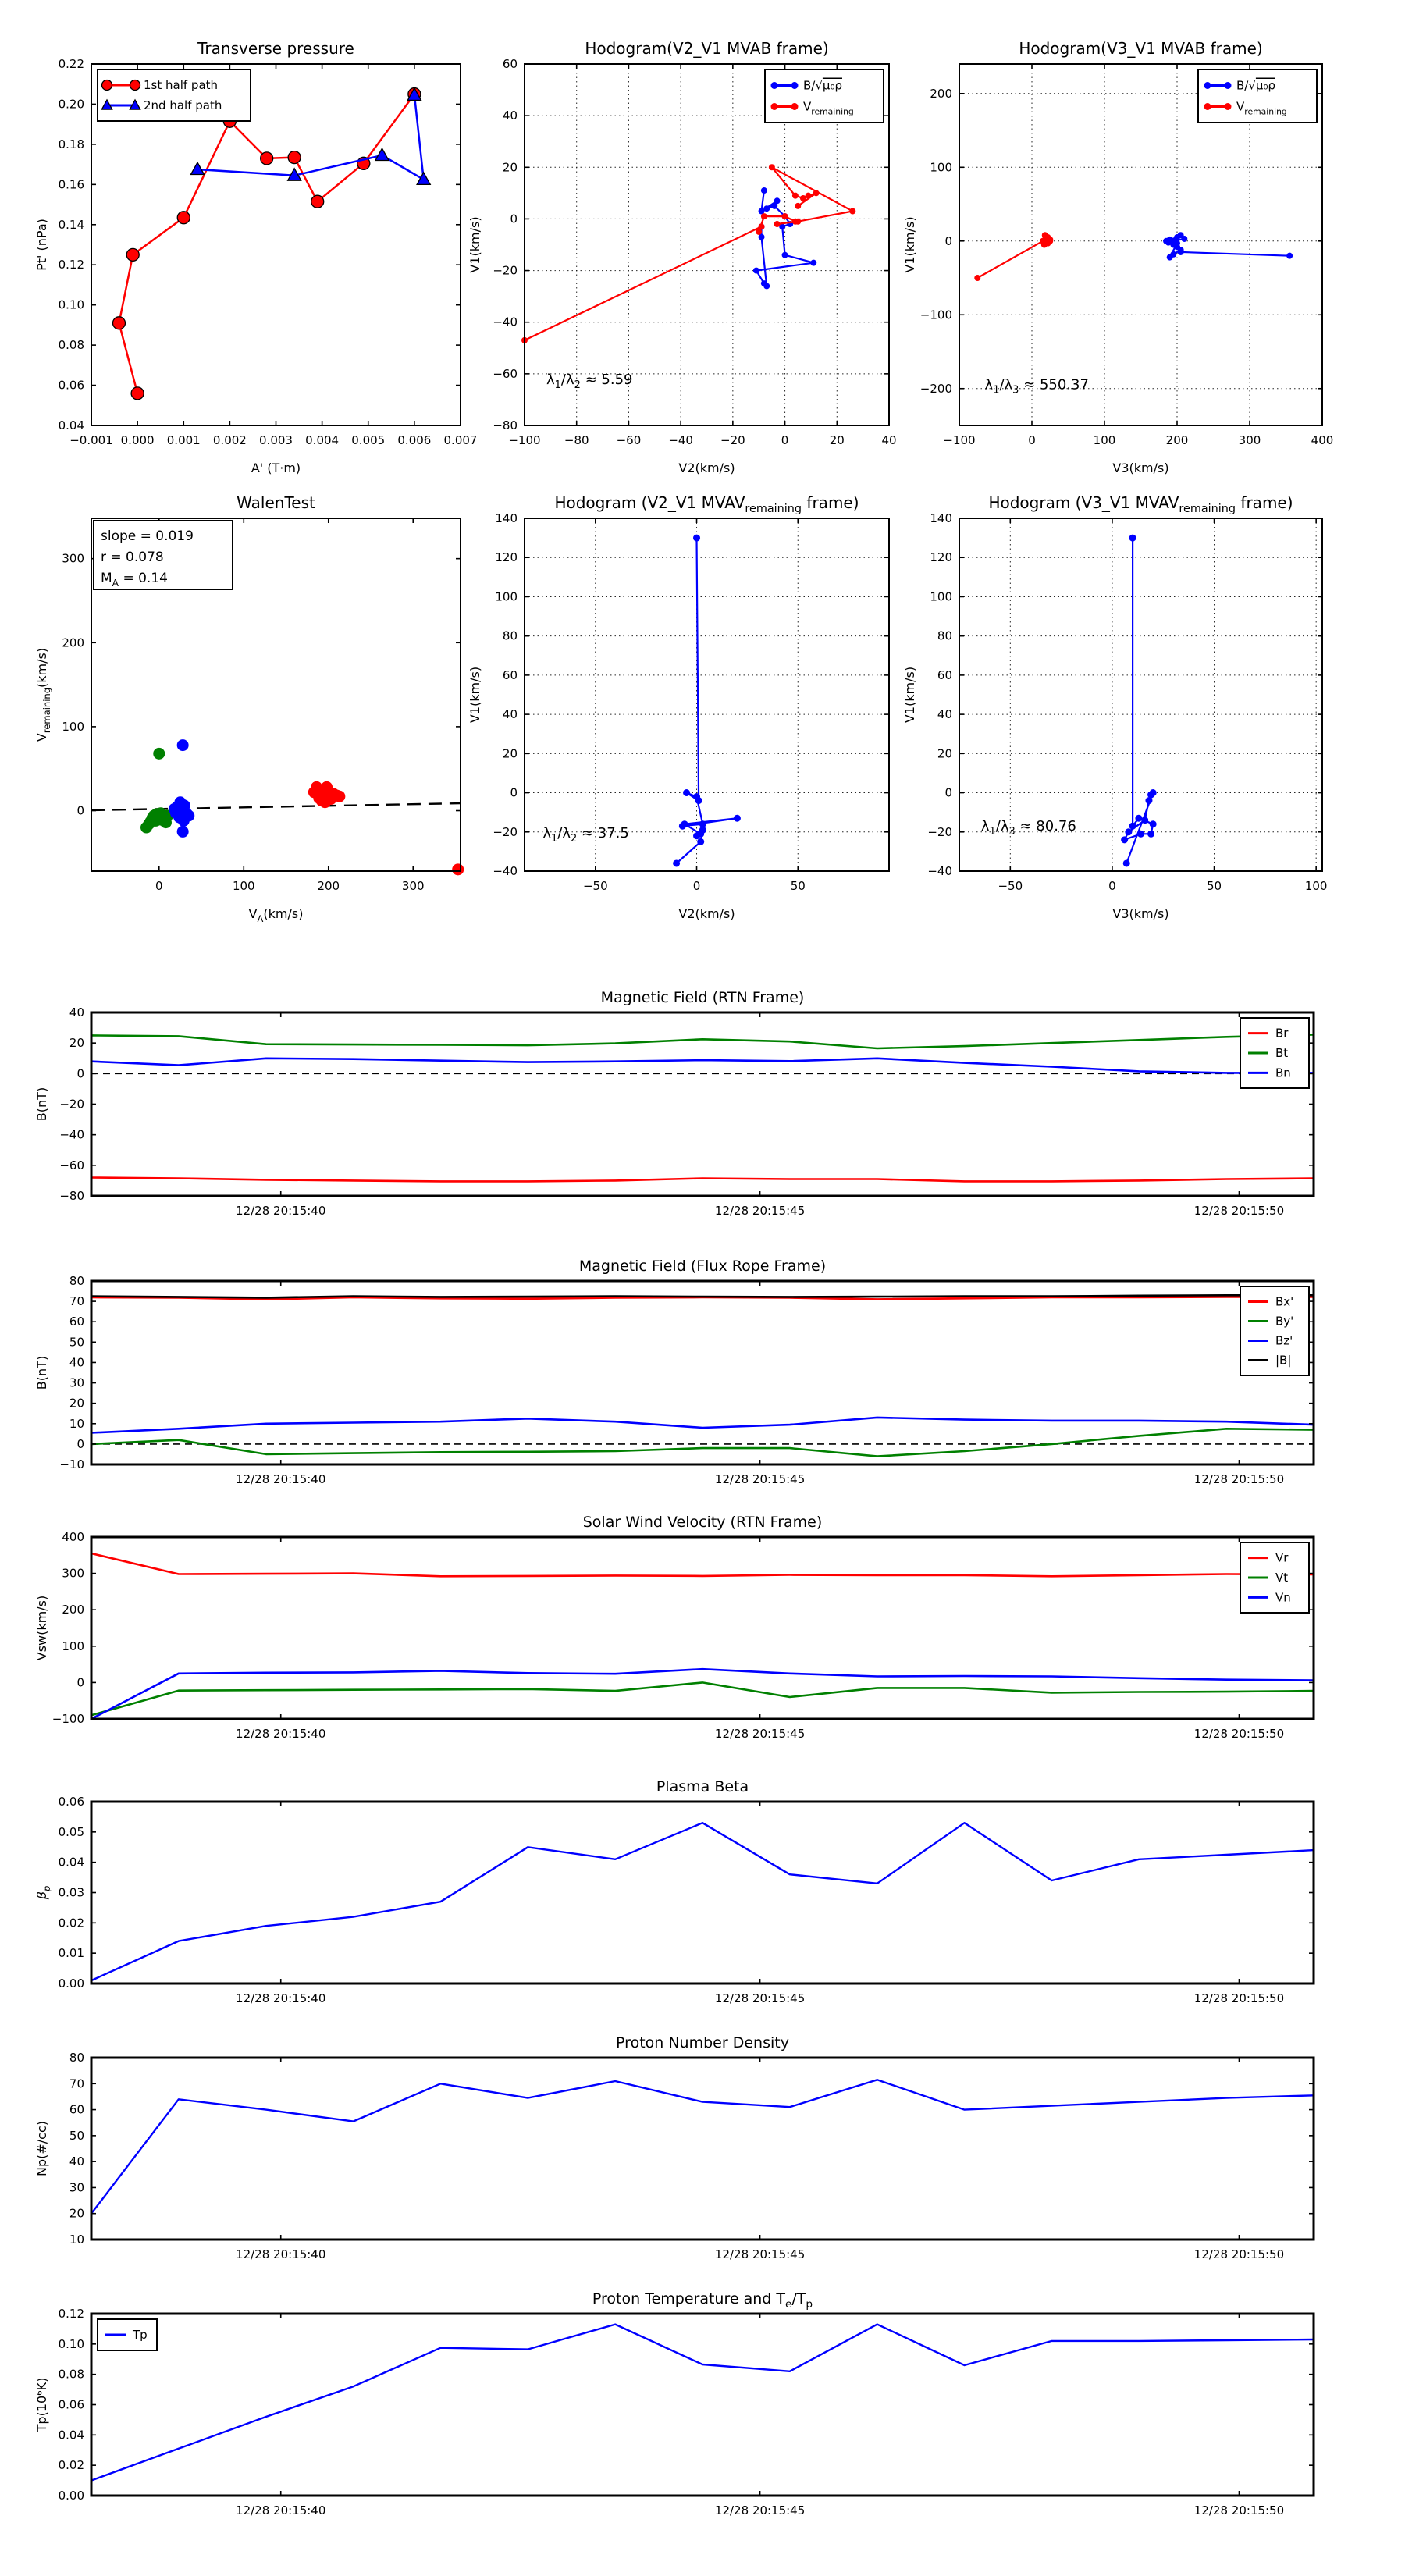 The width and height of the screenshot is (1405, 2576). Describe the element at coordinates (1283, 1073) in the screenshot. I see `legend-label: Bn` at that location.